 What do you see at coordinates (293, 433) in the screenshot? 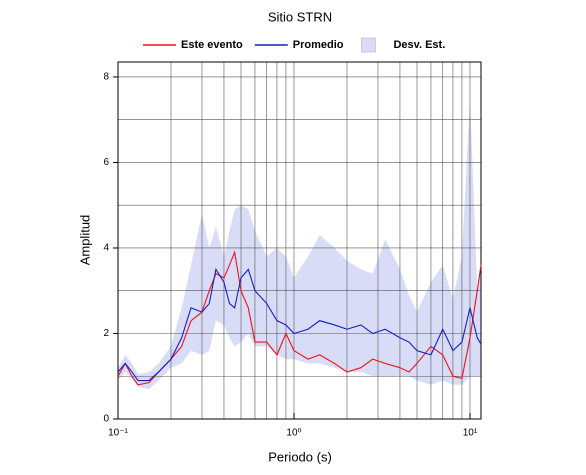
I see `x-tick-label: 10⁰` at bounding box center [293, 433].